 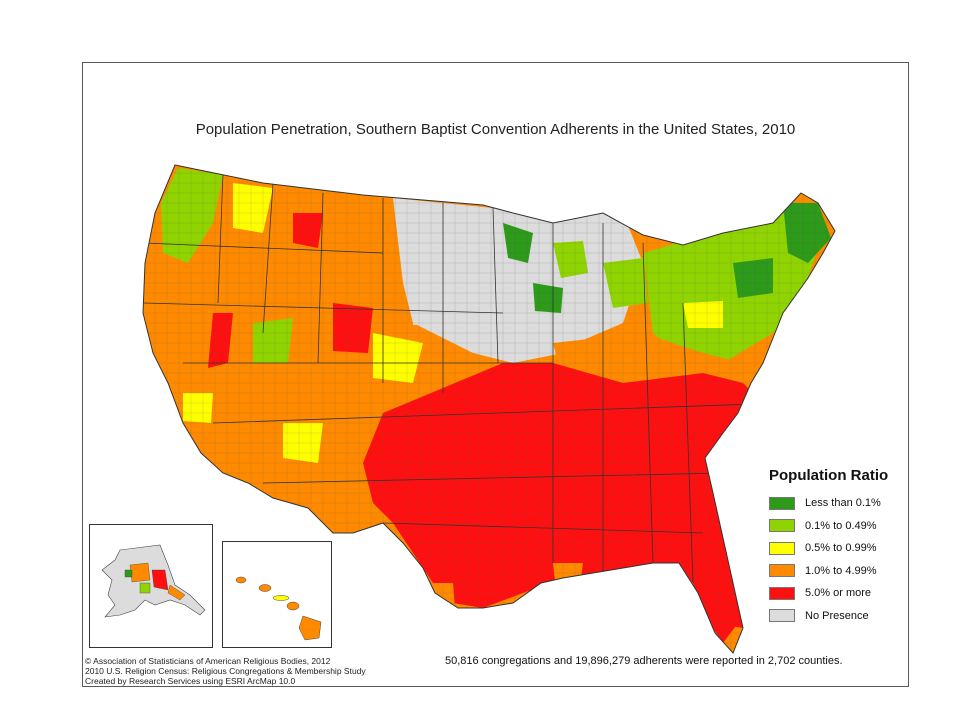 I want to click on region-ny-green, so click(x=753, y=278).